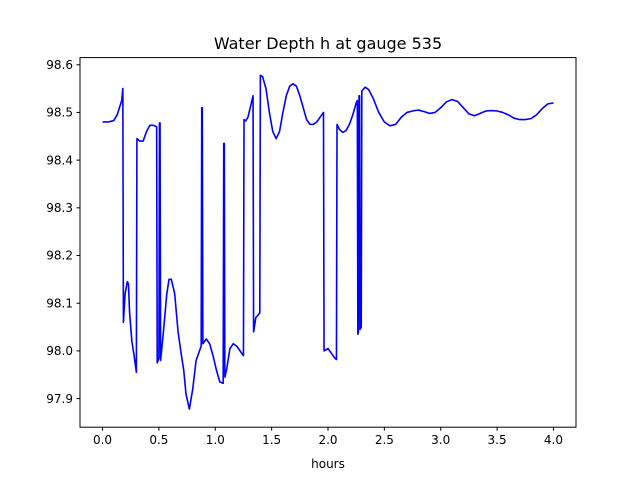 This screenshot has width=640, height=480. Describe the element at coordinates (102, 440) in the screenshot. I see `x-tick-label: 0.0` at that location.